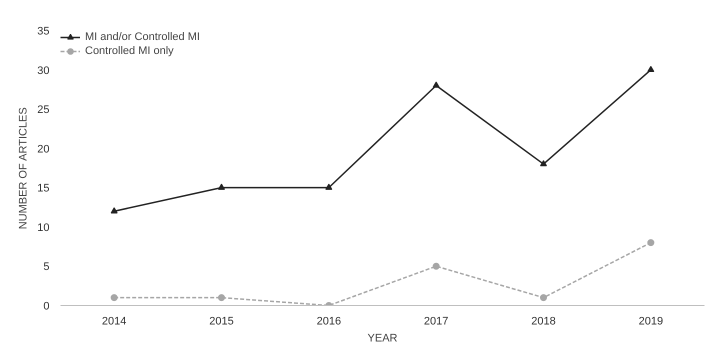 Image resolution: width=709 pixels, height=347 pixels. I want to click on legend-label: MI and/or Controlled MI, so click(142, 37).